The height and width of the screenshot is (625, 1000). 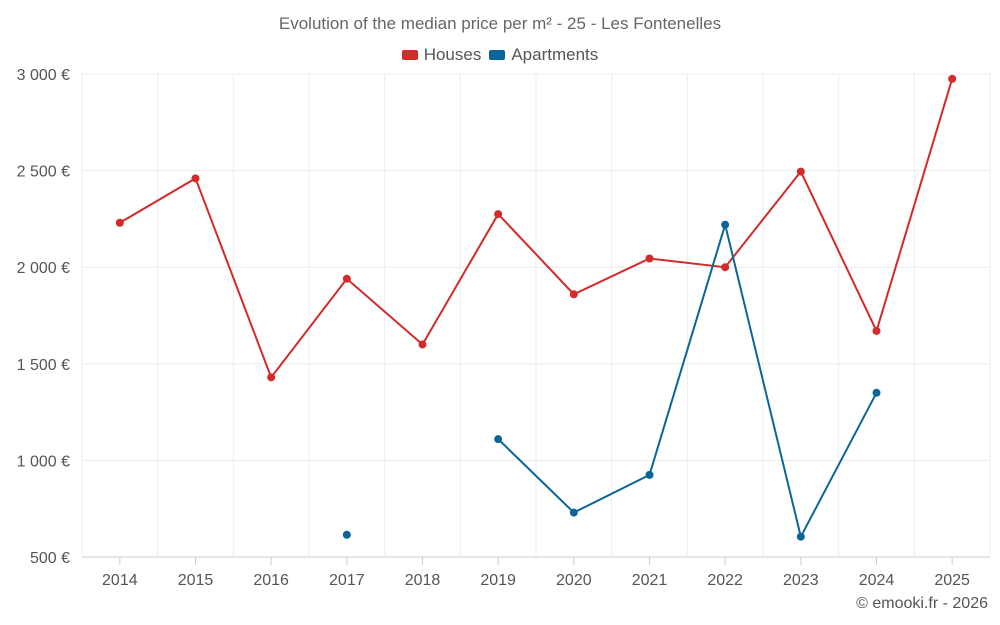 I want to click on x-tick-label: 2014, so click(x=120, y=580).